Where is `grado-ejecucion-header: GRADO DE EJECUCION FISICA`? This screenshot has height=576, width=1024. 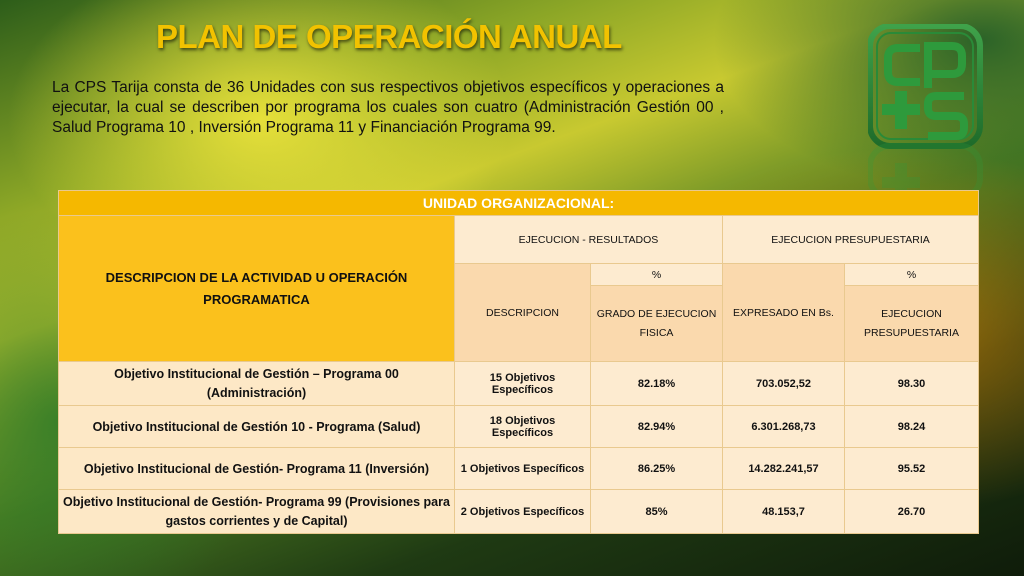
grado-ejecucion-header: GRADO DE EJECUCION FISICA is located at coordinates (656, 323).